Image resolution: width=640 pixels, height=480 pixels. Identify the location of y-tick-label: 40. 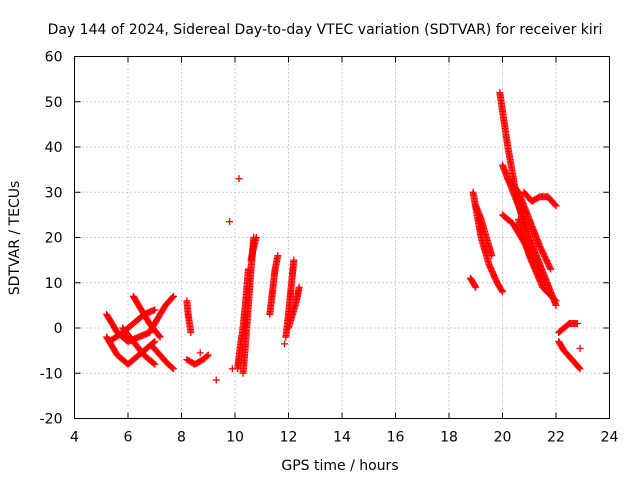
(54, 148).